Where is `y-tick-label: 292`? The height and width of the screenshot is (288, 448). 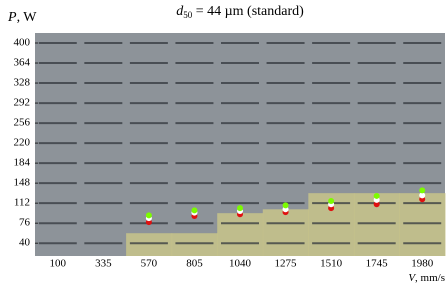
y-tick-label: 292 is located at coordinates (22, 103).